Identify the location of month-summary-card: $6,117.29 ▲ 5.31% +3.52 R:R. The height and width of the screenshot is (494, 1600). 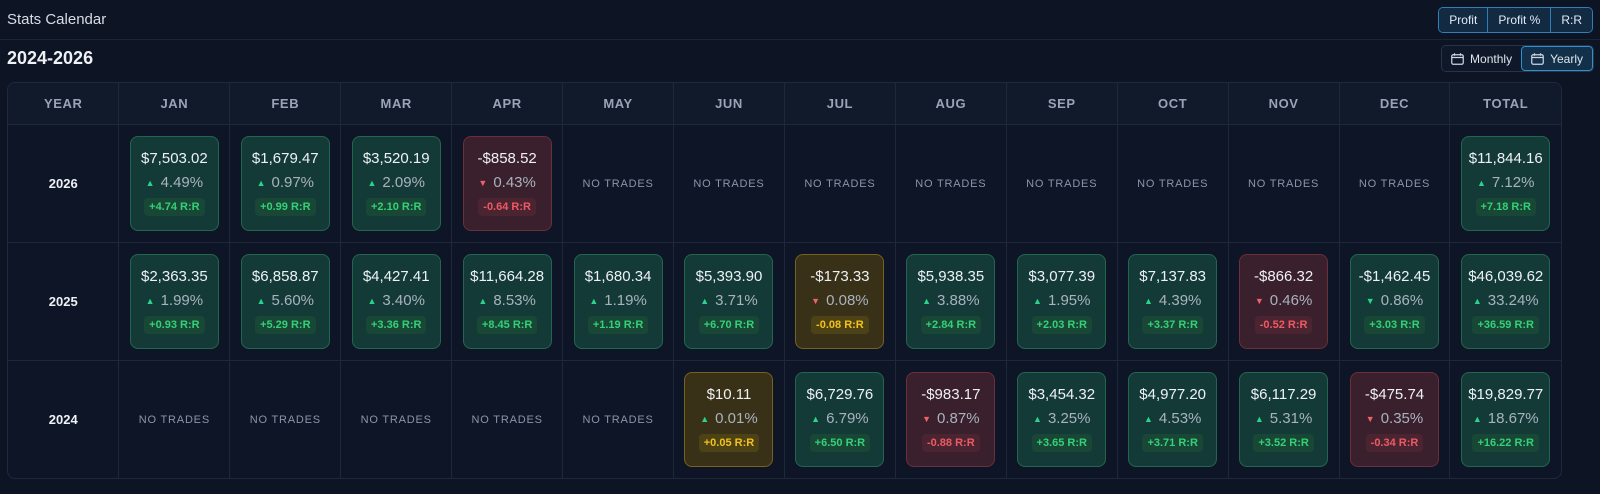
(1284, 419).